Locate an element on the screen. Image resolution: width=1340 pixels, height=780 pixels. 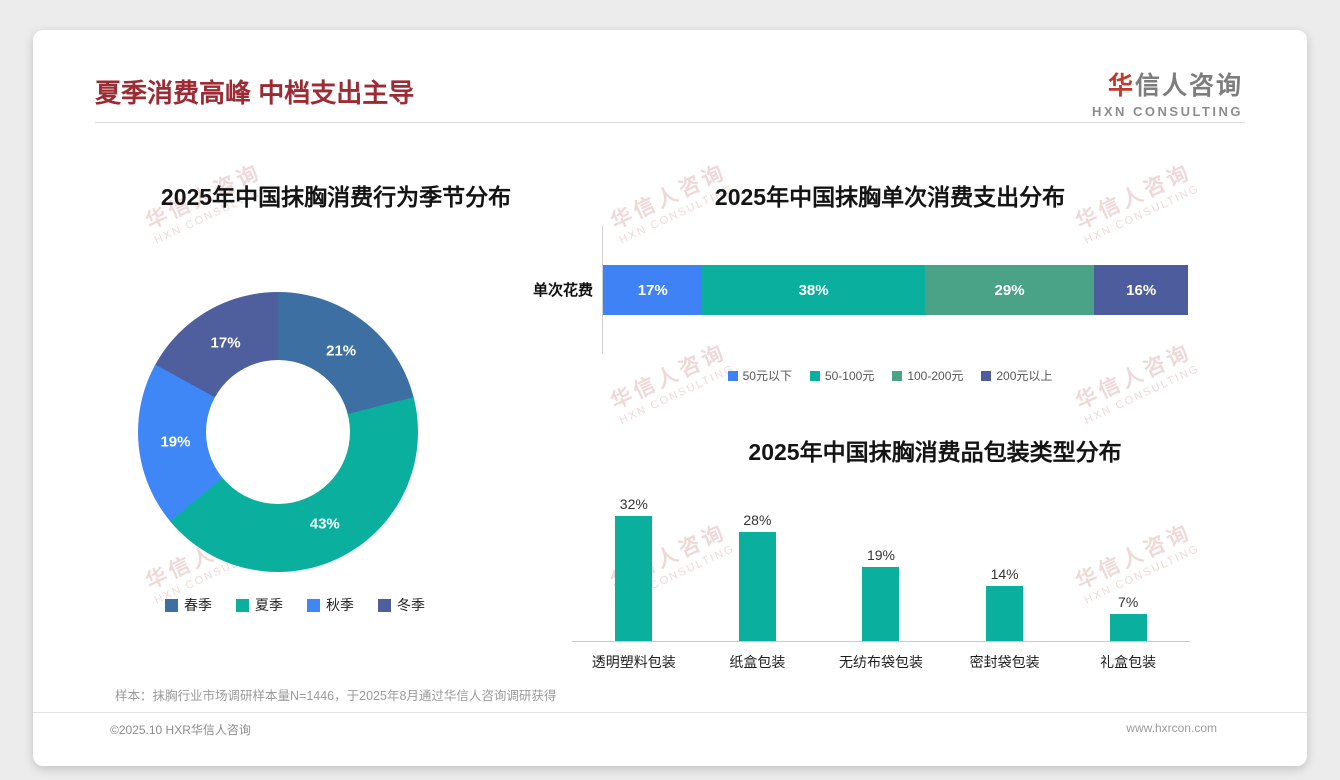
donut-hole is located at coordinates (278, 432).